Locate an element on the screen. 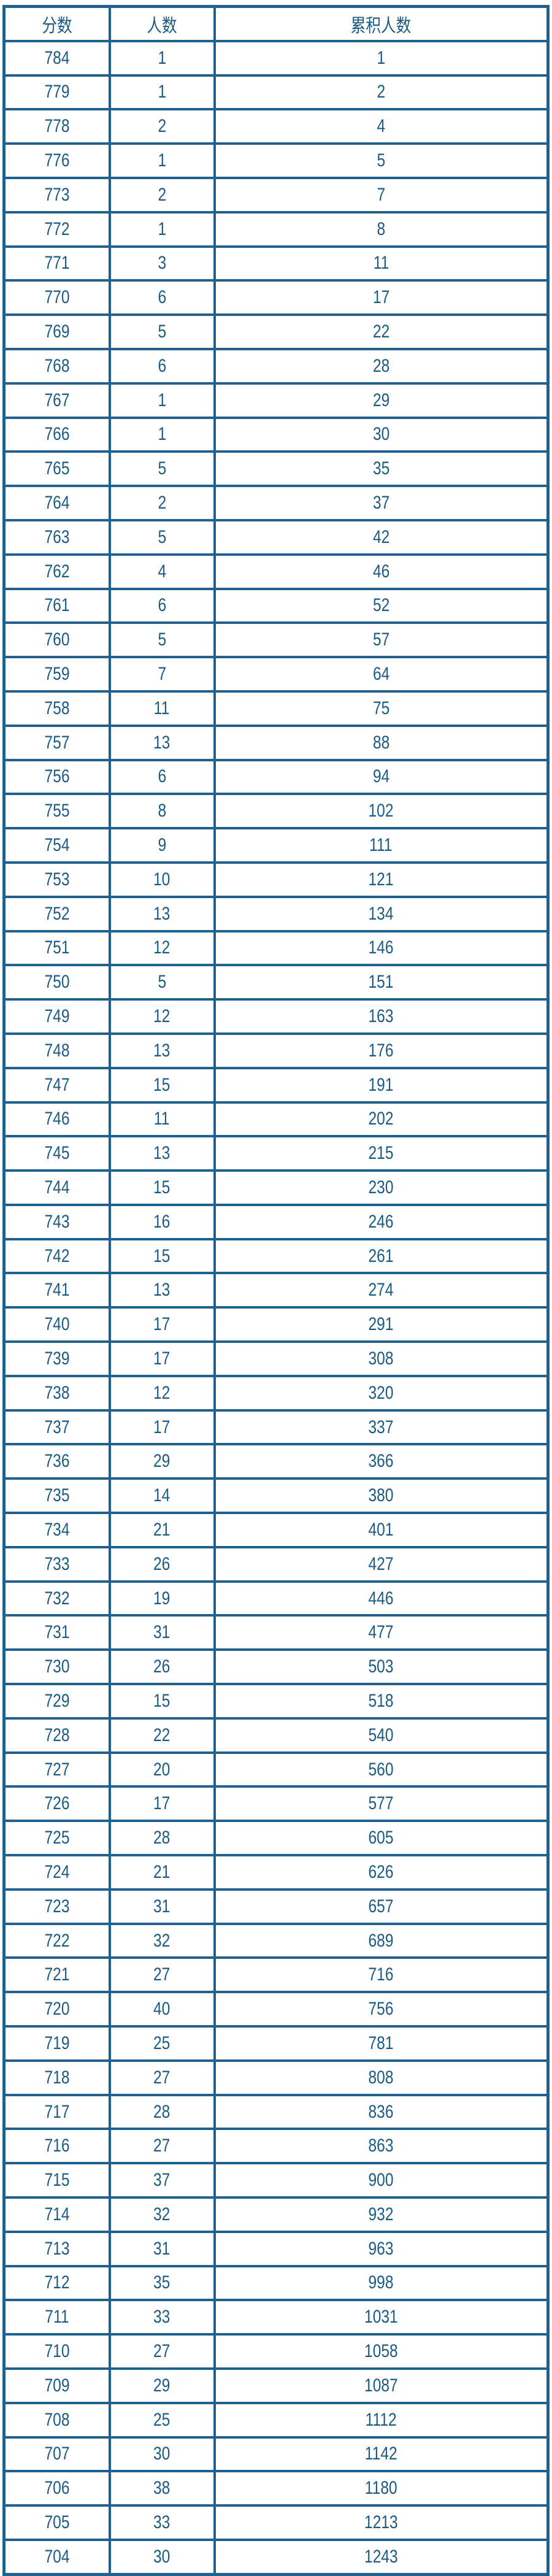 Image resolution: width=552 pixels, height=2576 pixels. score-cell: 726 is located at coordinates (56, 1804).